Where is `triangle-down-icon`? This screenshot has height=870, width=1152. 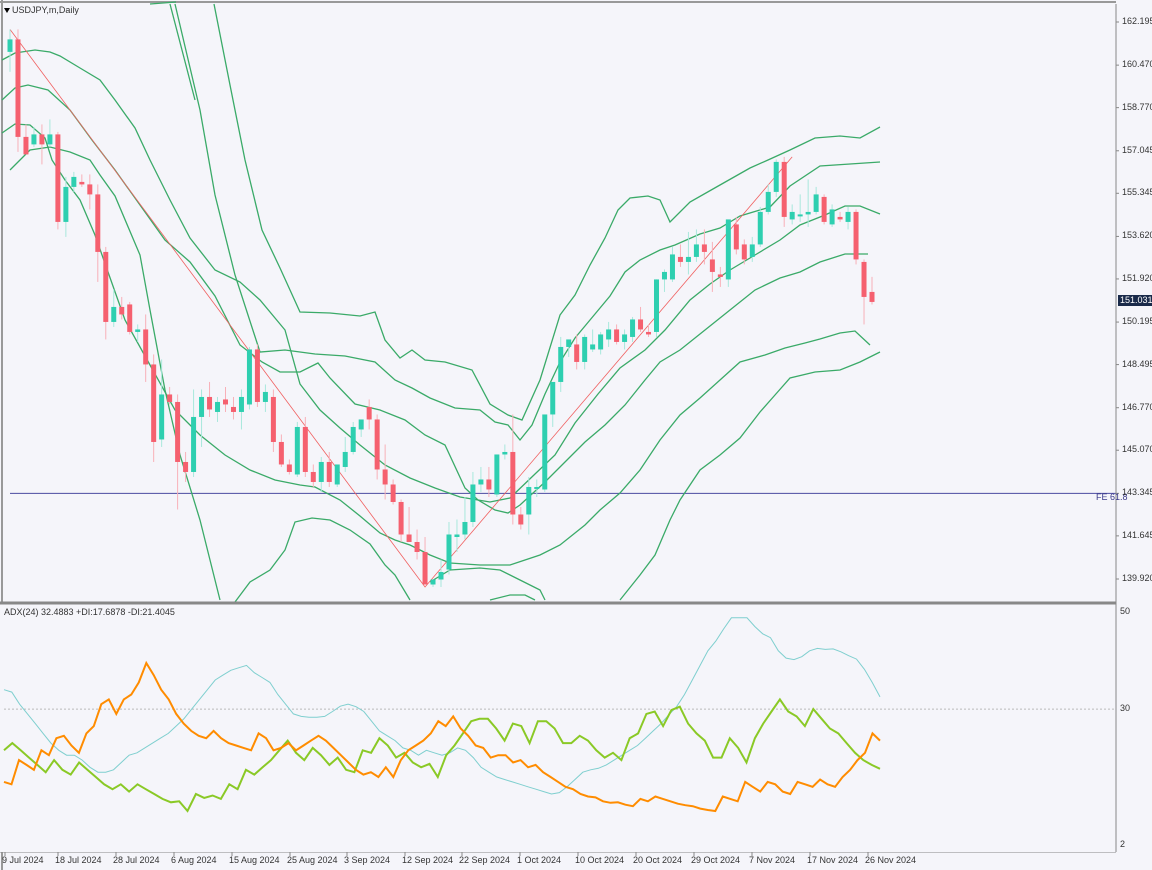 triangle-down-icon is located at coordinates (7, 11).